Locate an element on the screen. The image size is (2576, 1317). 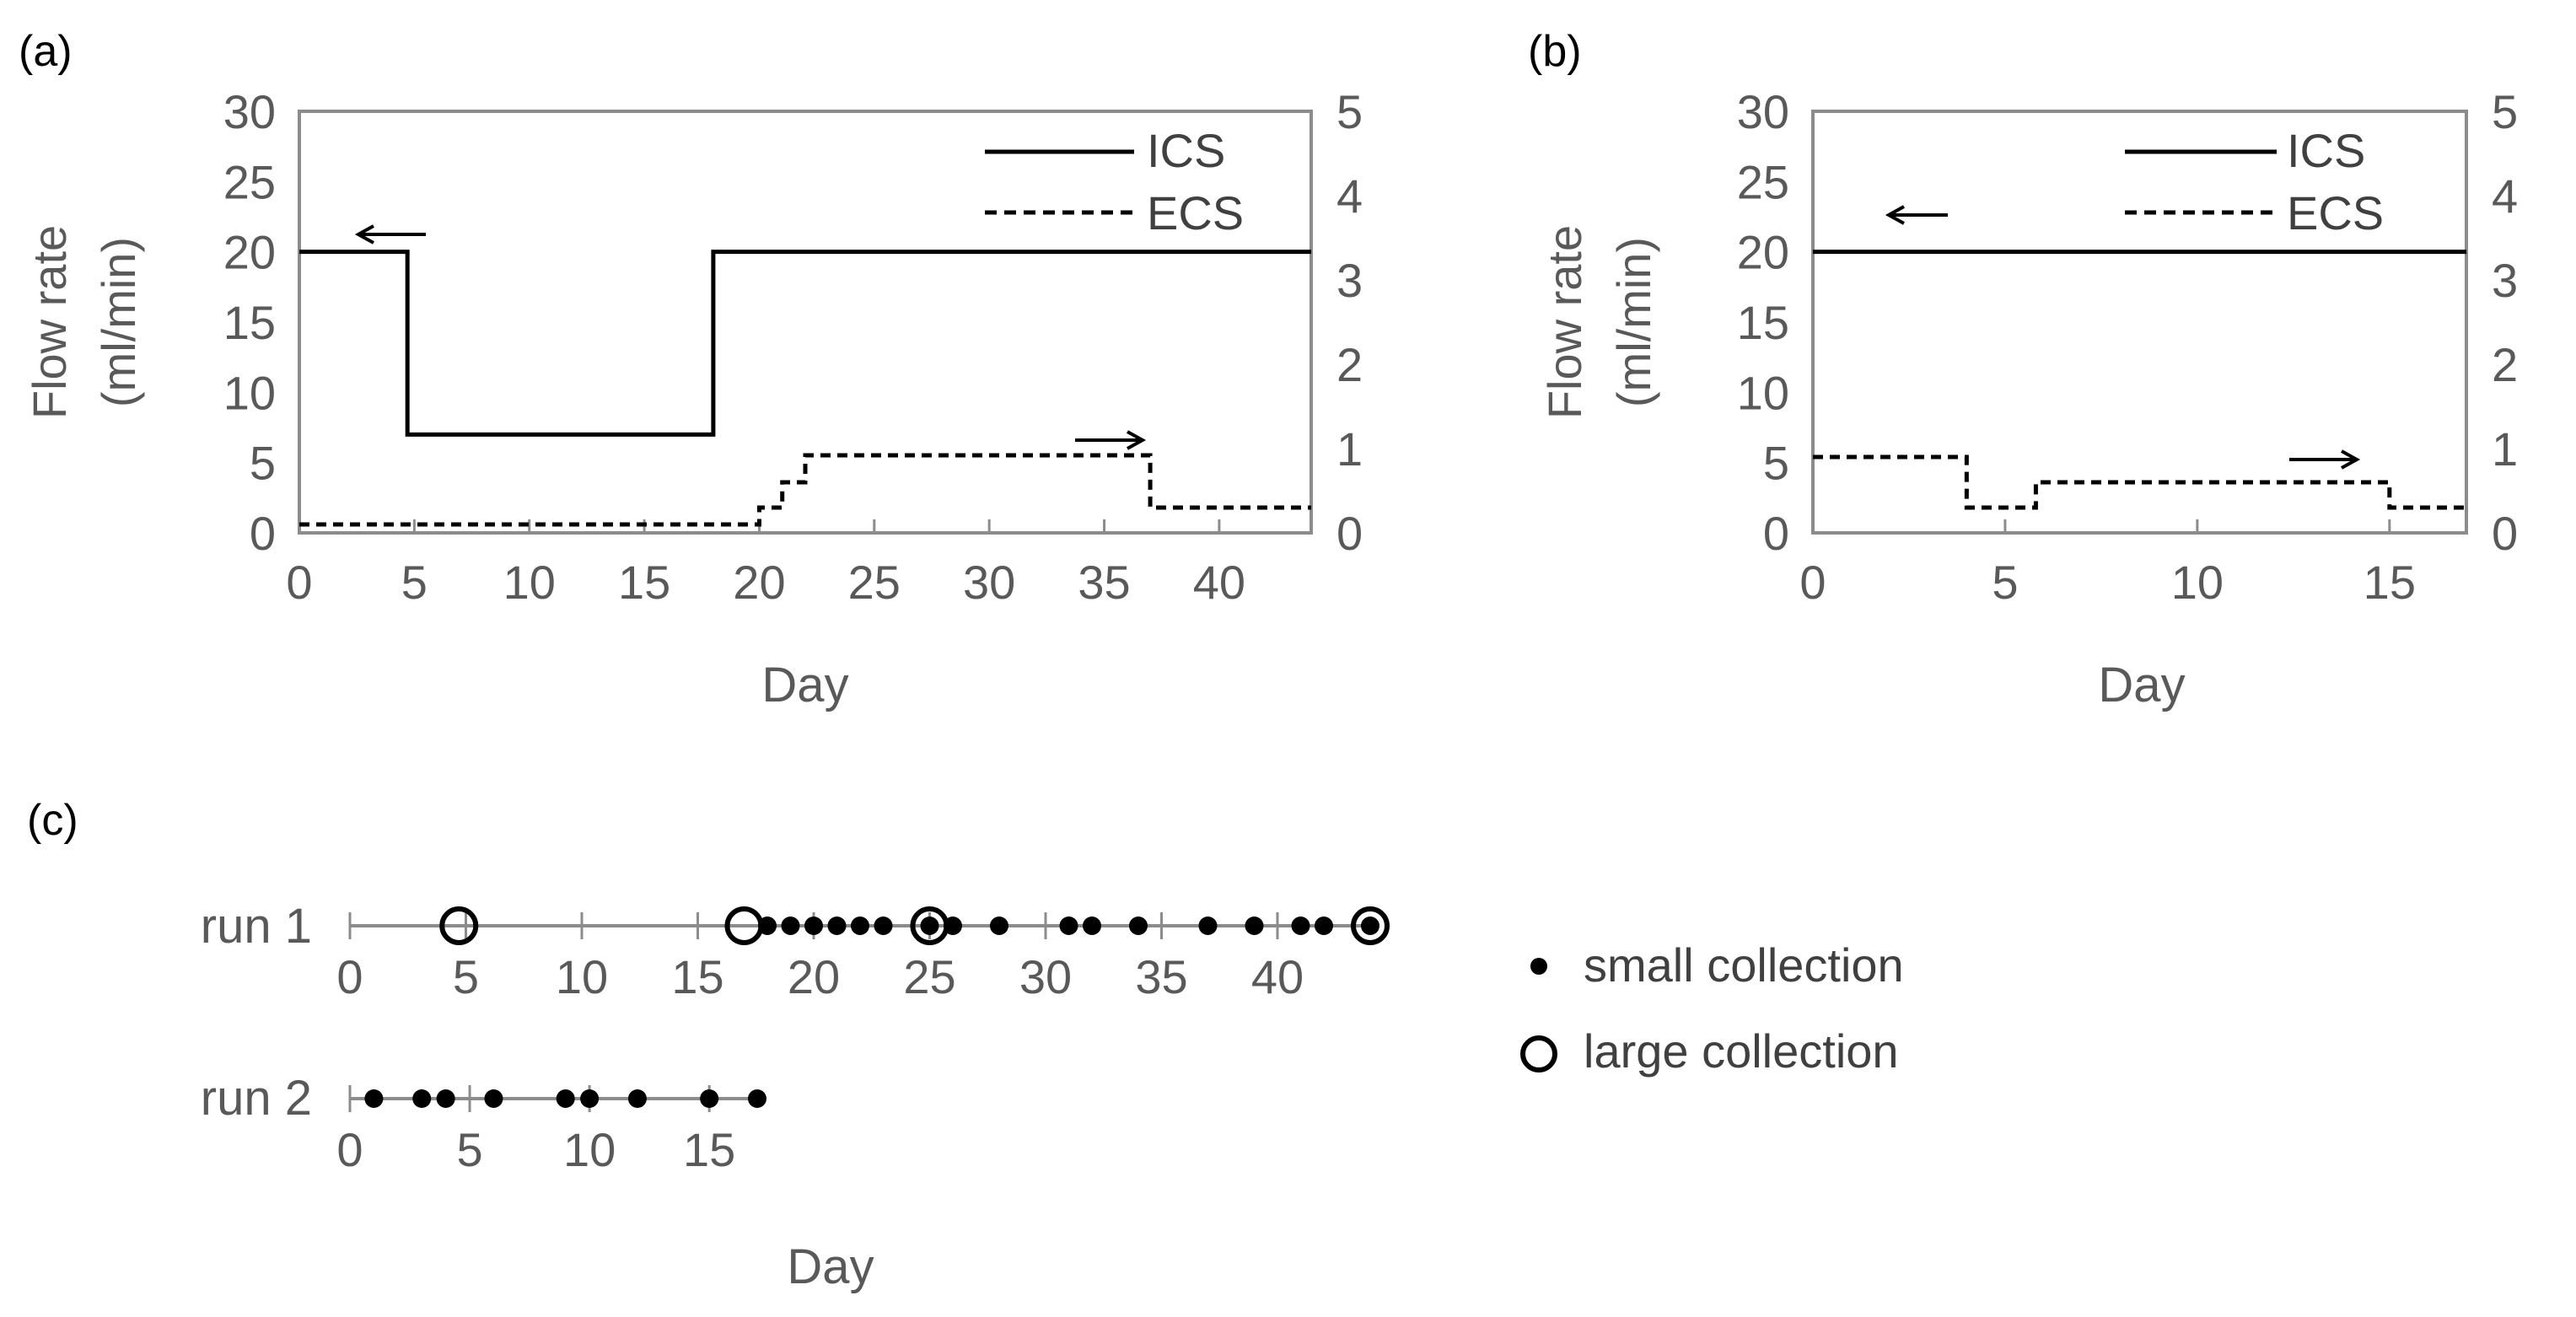
panel-b-xtick-label: 5 is located at coordinates (2005, 582).